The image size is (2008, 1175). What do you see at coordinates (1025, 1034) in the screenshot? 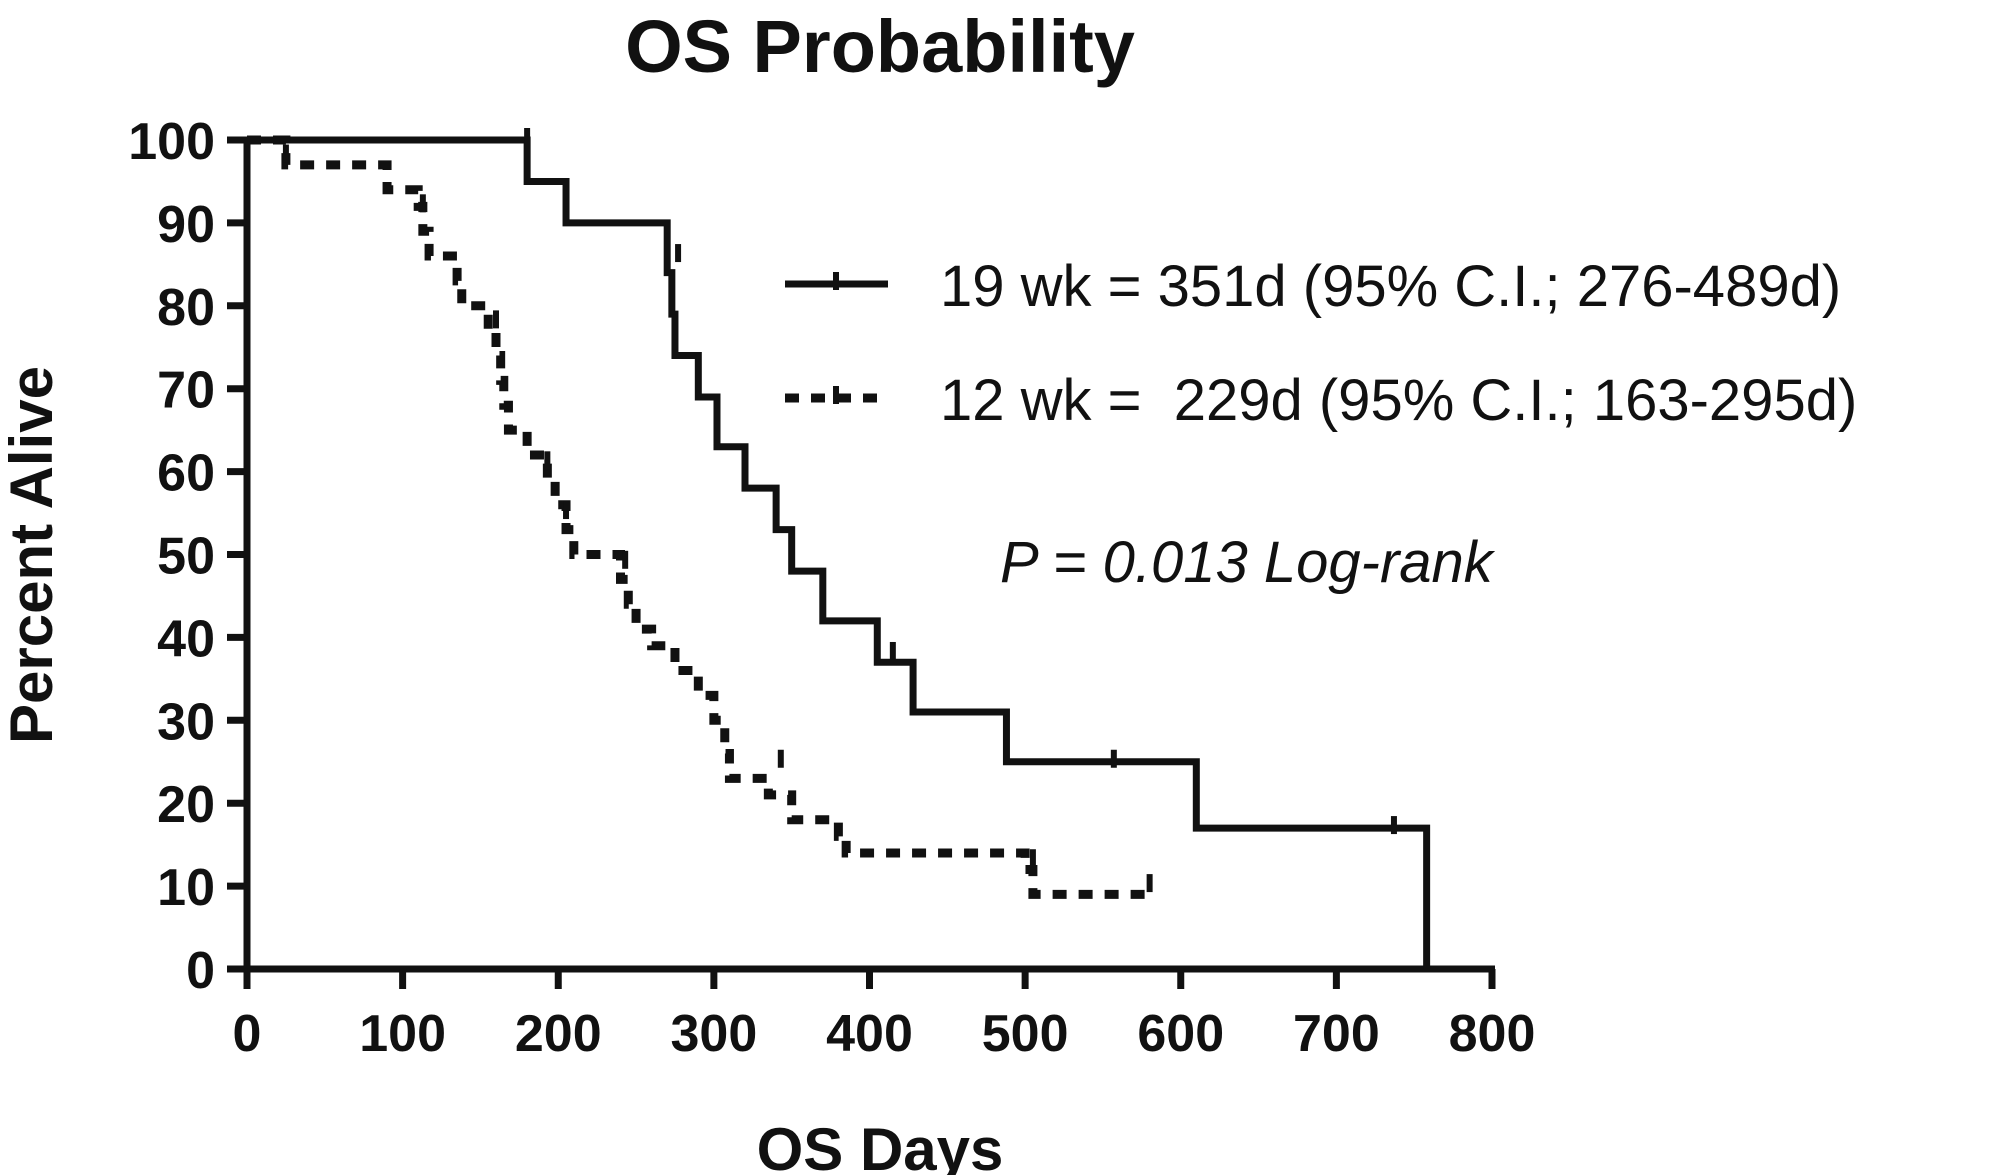
I see `x-tick-label: 500` at bounding box center [1025, 1034].